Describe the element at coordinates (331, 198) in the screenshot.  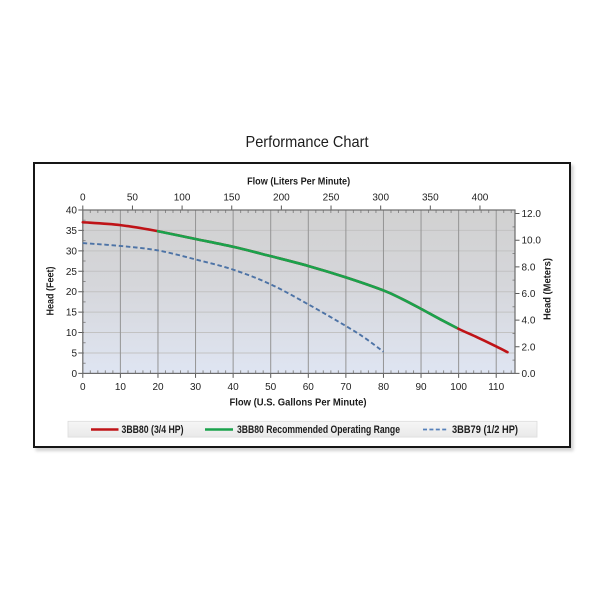
I see `svg-text: 250` at that location.